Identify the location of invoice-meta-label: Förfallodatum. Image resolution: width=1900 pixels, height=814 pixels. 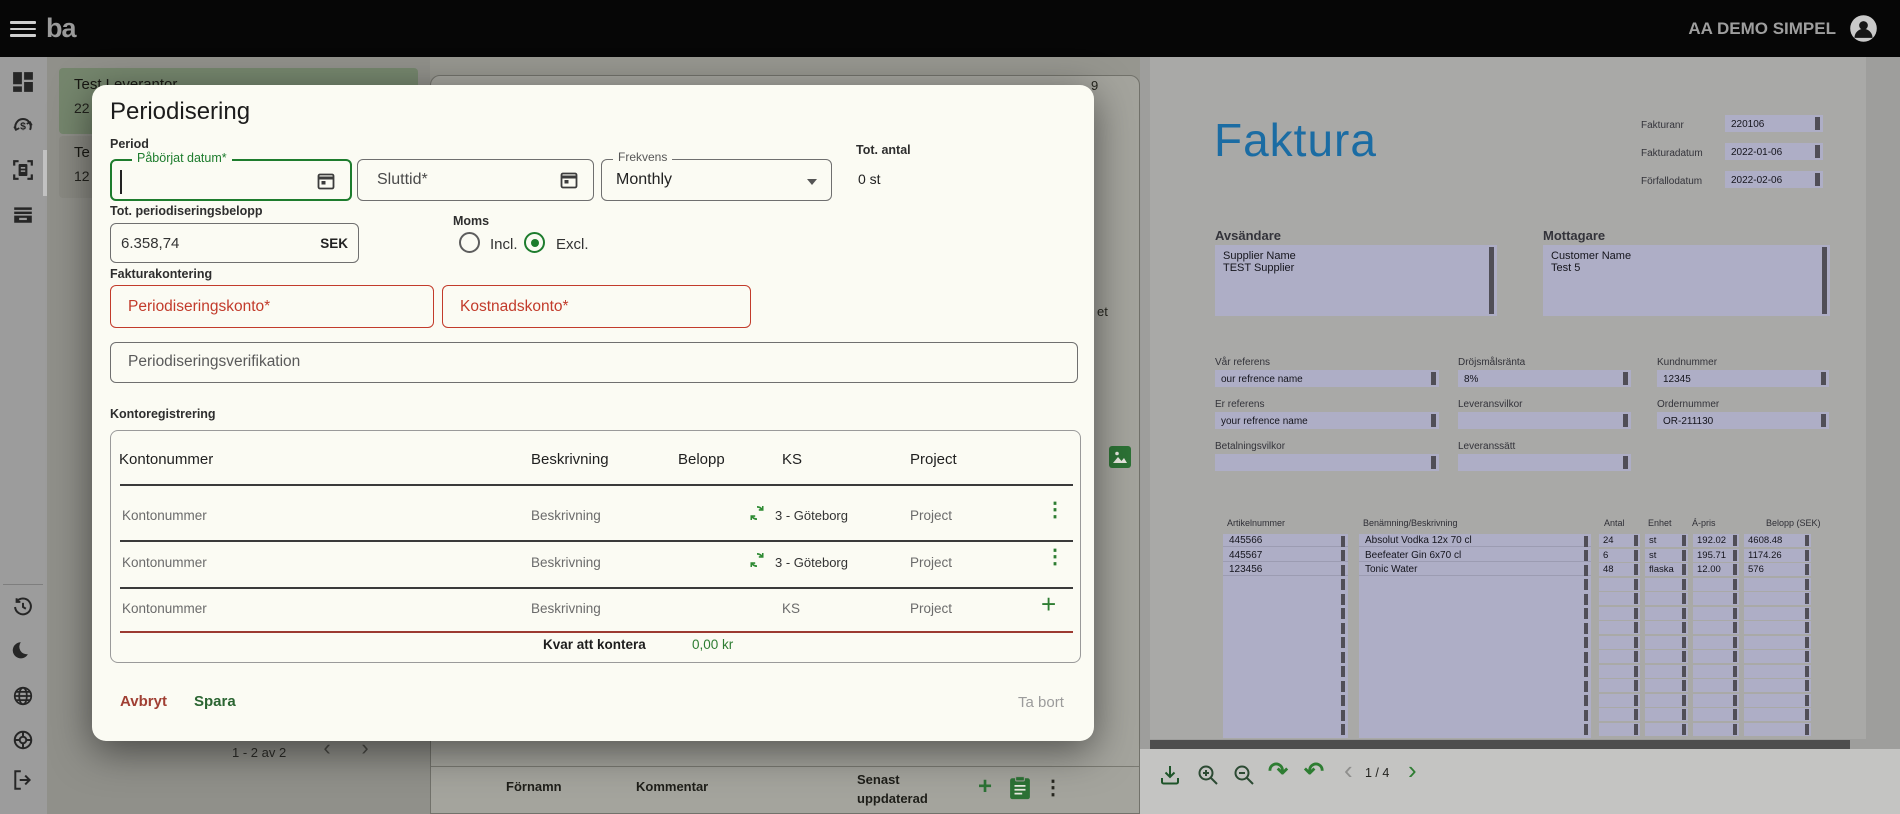
(1672, 181).